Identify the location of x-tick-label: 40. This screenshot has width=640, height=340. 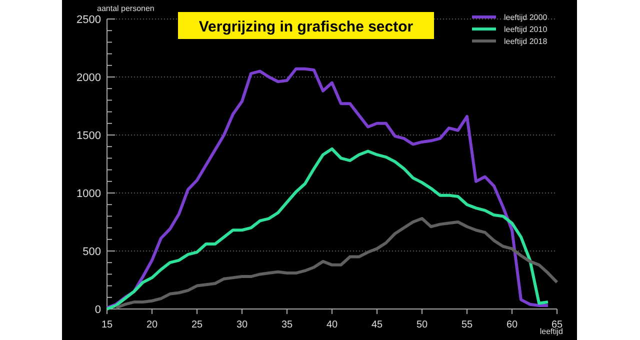
(332, 325).